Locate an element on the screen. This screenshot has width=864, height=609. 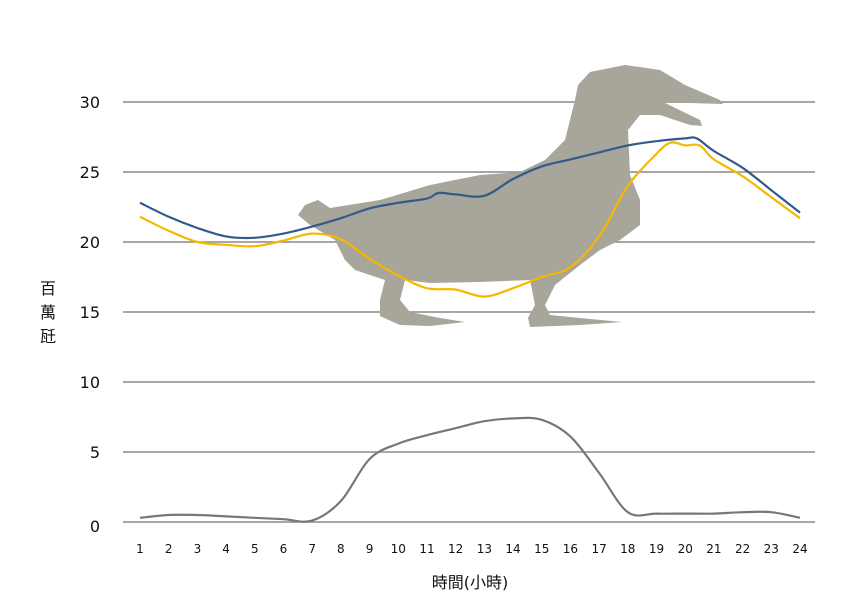
x-tick-label: 9 is located at coordinates (370, 549).